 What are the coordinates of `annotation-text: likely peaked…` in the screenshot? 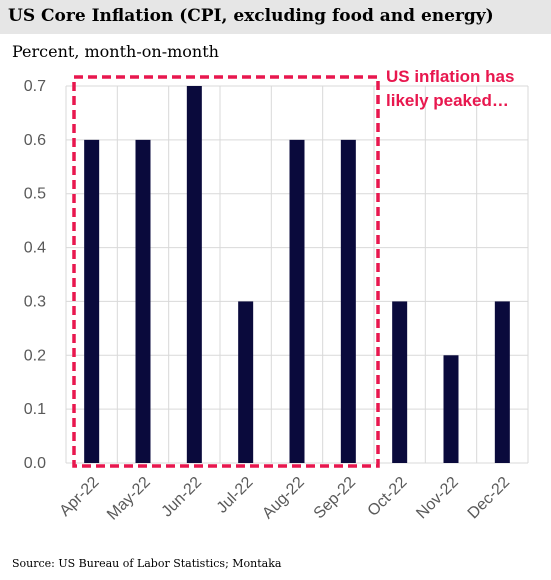 It's located at (447, 100).